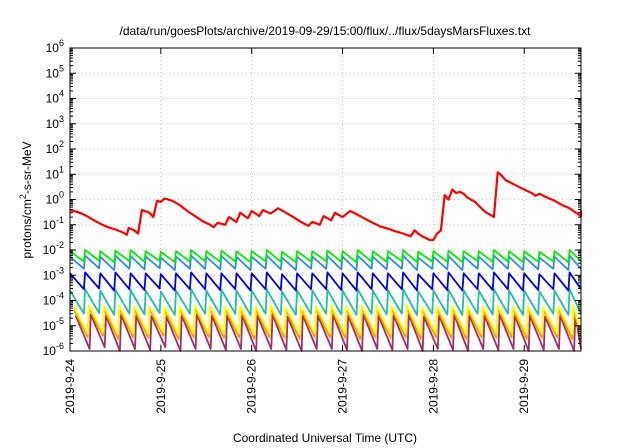 The height and width of the screenshot is (448, 640). What do you see at coordinates (325, 438) in the screenshot?
I see `x-axis-label: Coordinated Universal Time (UTC)` at bounding box center [325, 438].